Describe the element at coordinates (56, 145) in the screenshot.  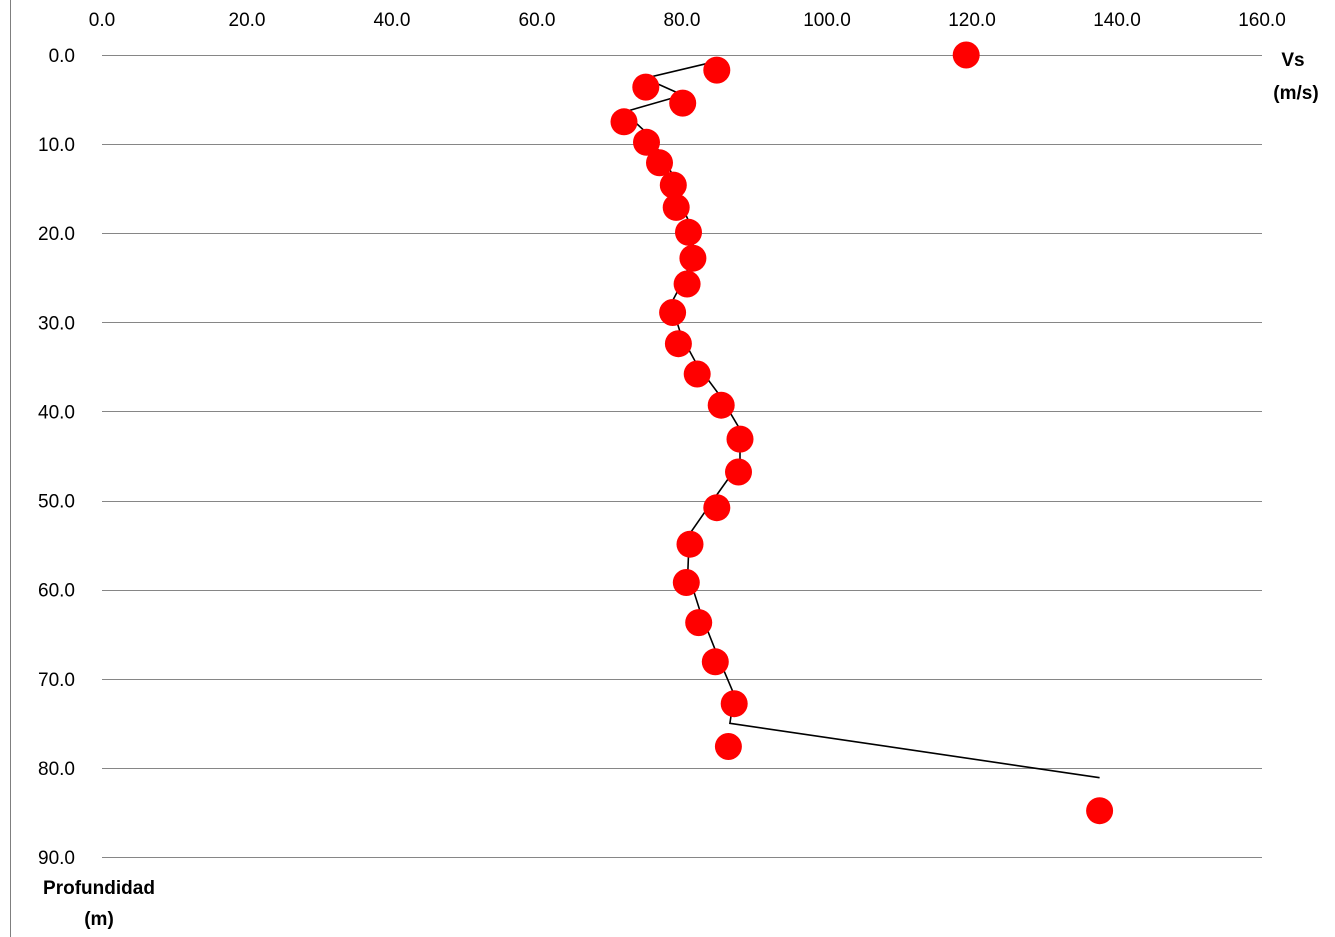
I see `y-tick-label: 10.0` at that location.